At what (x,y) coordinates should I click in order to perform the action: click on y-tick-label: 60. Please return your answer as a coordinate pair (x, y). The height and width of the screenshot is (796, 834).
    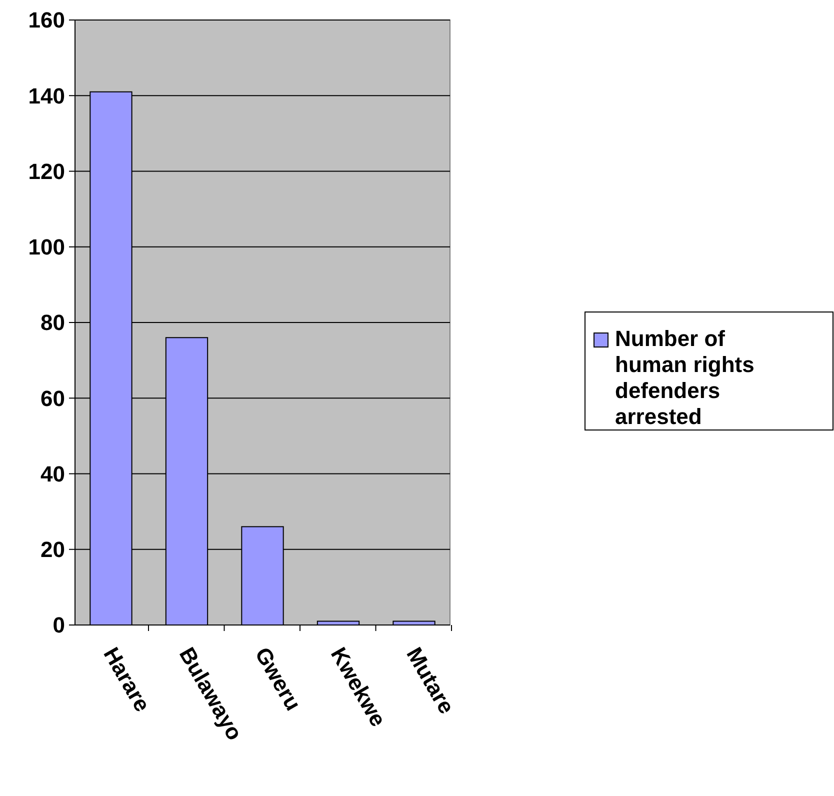
    Looking at the image, I should click on (52, 398).